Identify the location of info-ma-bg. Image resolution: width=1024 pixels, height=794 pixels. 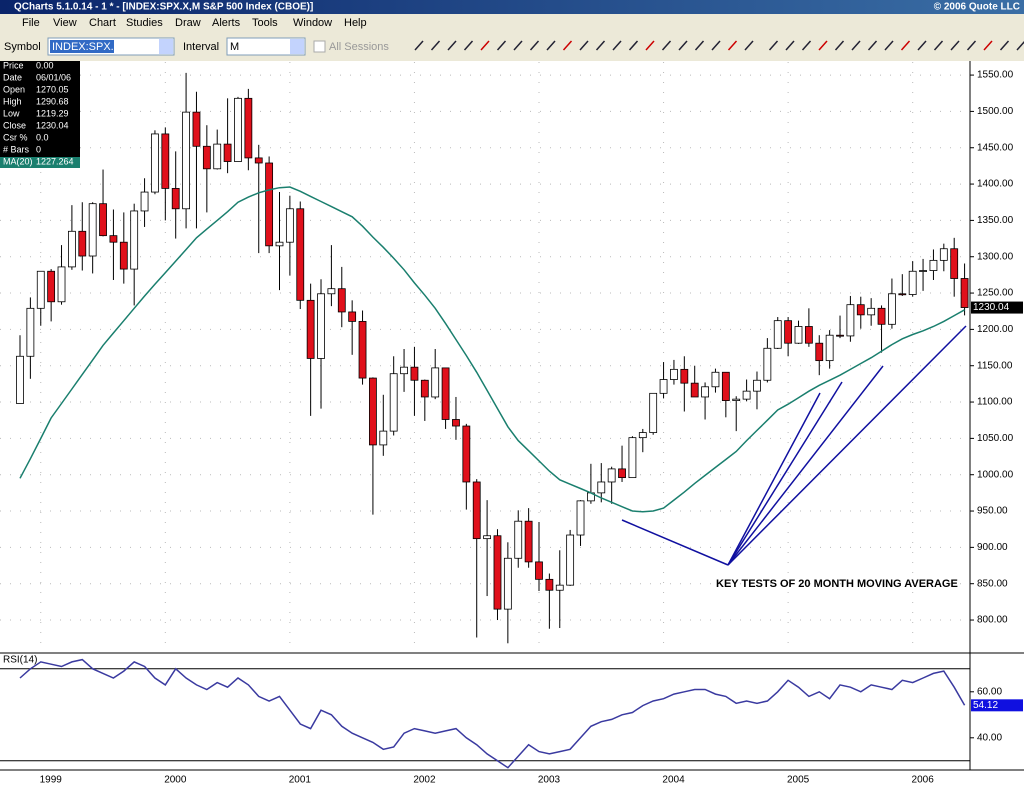
(40, 162).